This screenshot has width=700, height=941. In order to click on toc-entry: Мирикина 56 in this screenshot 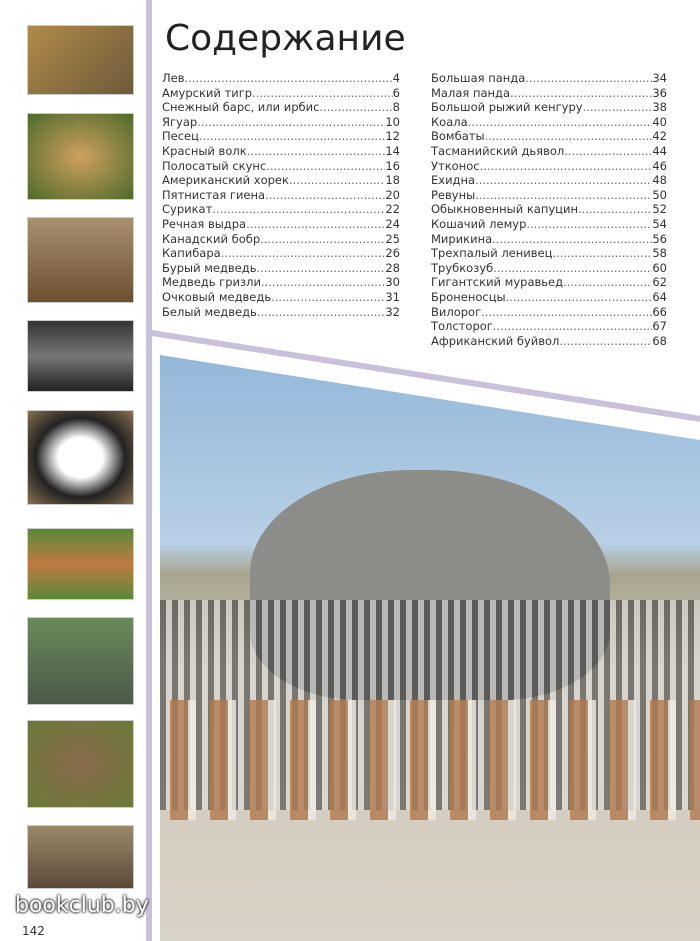, I will do `click(549, 239)`.